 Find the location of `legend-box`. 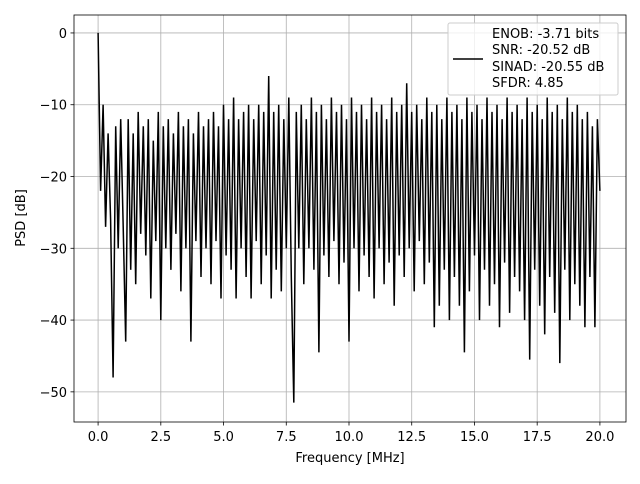

legend-box is located at coordinates (533, 59).